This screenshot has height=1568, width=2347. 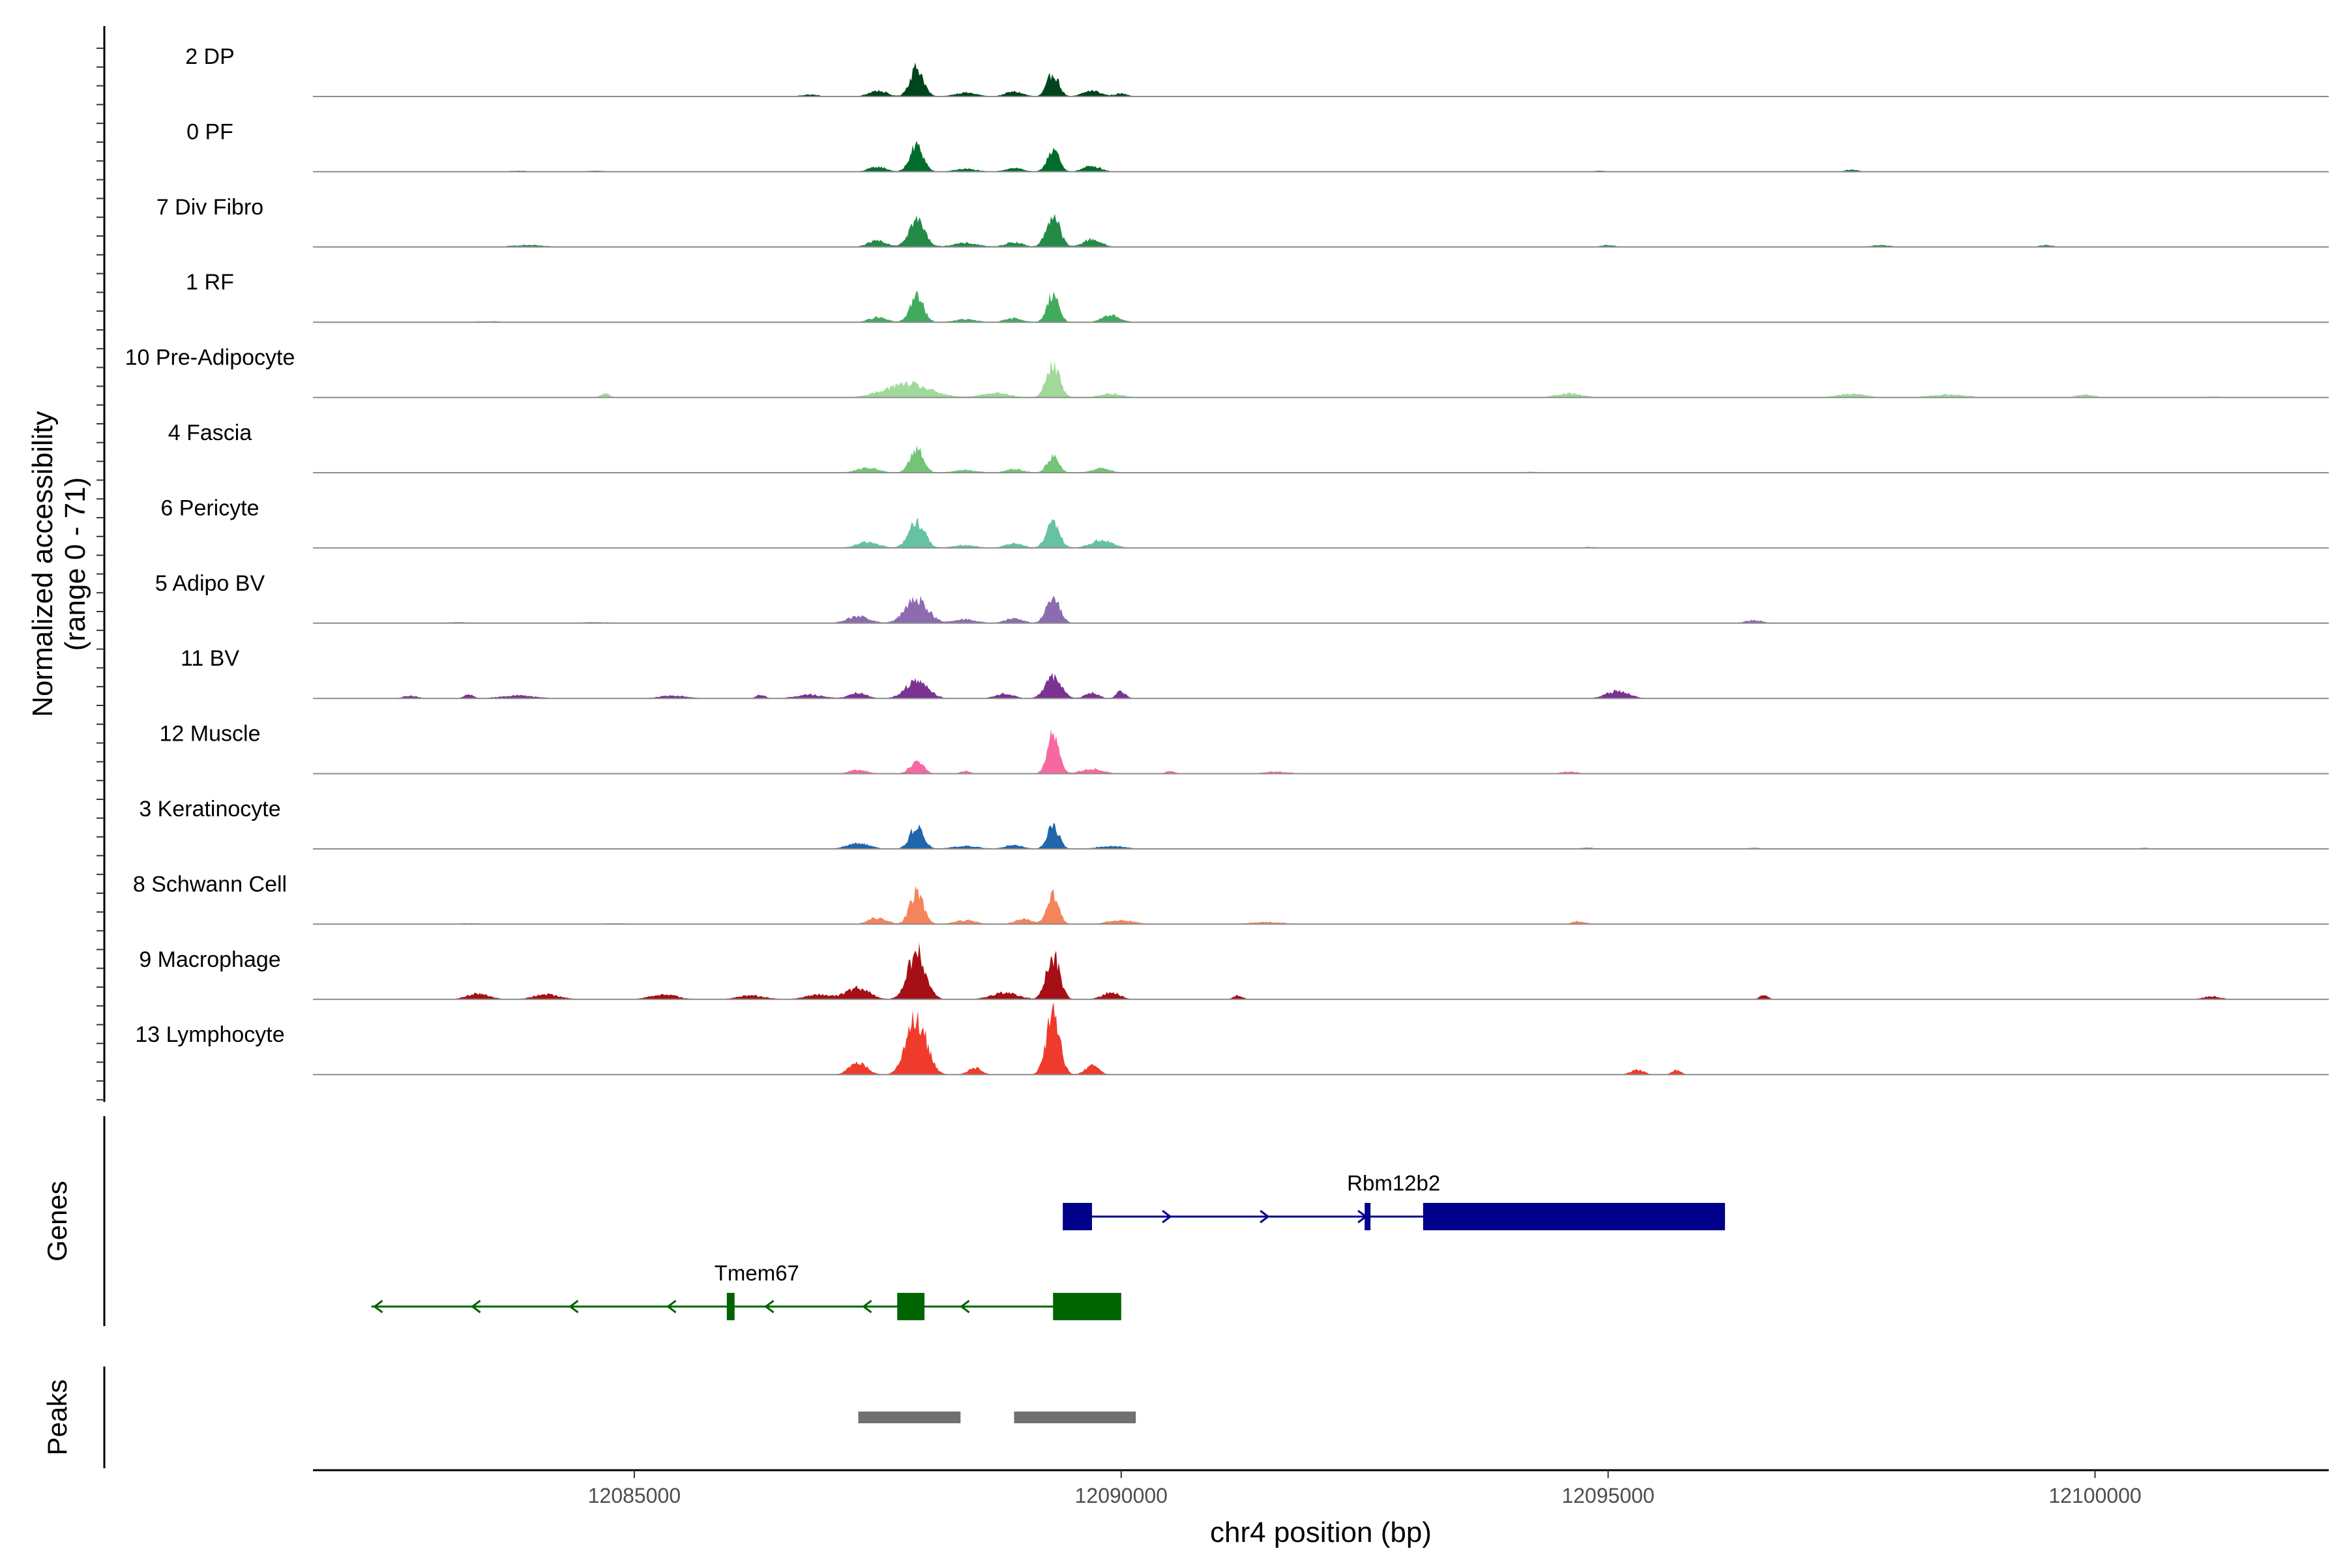 What do you see at coordinates (57, 1418) in the screenshot?
I see `peaks-panel-label: Peaks` at bounding box center [57, 1418].